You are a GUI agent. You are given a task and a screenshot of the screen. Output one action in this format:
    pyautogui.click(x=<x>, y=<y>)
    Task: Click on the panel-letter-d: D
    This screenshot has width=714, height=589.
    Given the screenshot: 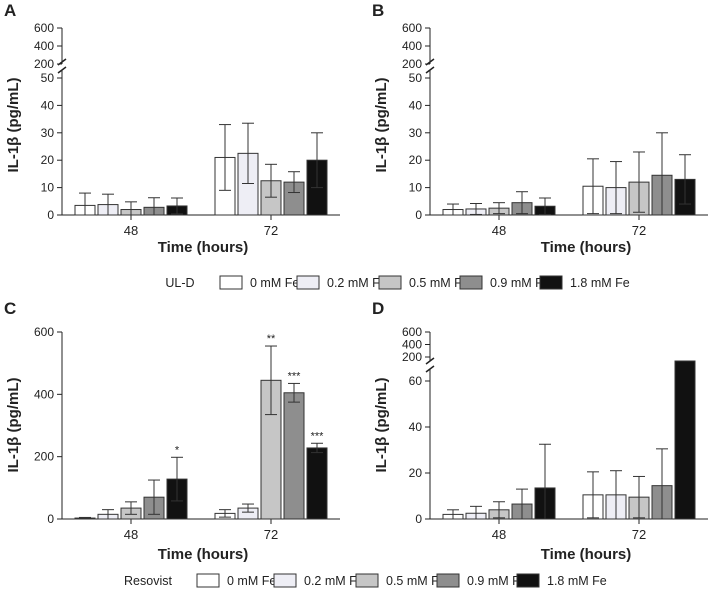 What is the action you would take?
    pyautogui.click(x=378, y=308)
    